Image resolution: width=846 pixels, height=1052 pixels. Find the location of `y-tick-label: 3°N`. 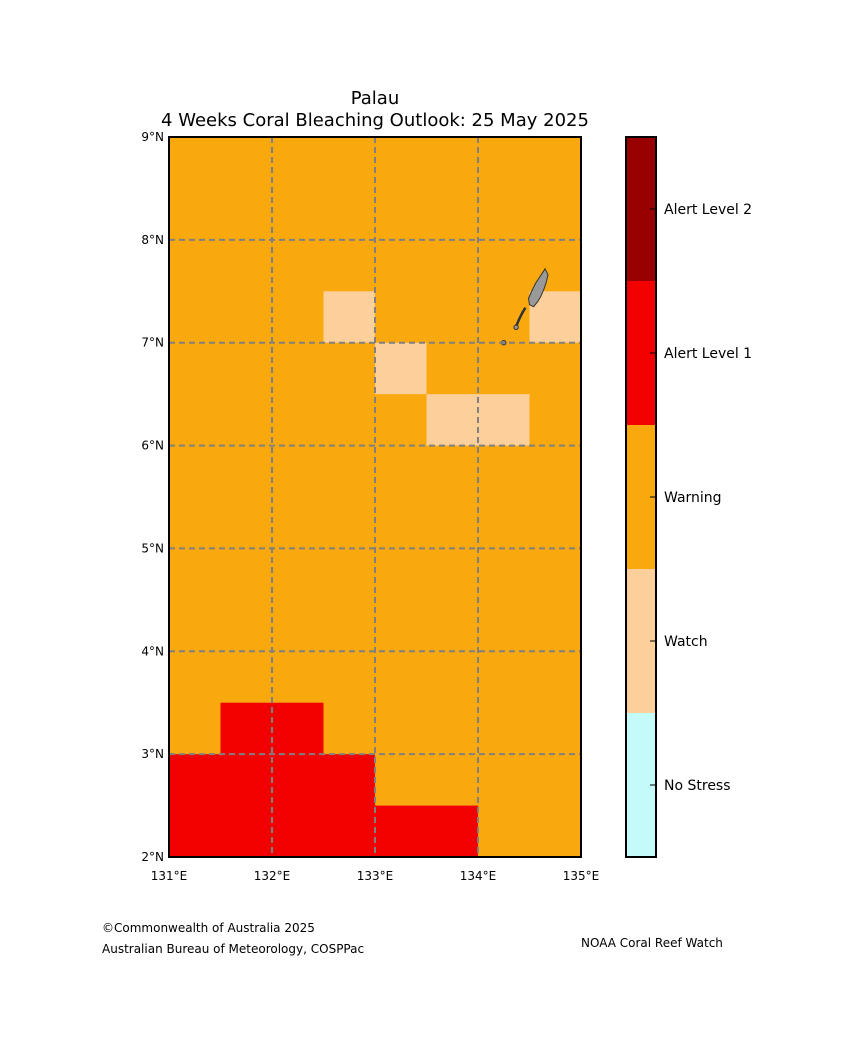

y-tick-label: 3°N is located at coordinates (152, 754).